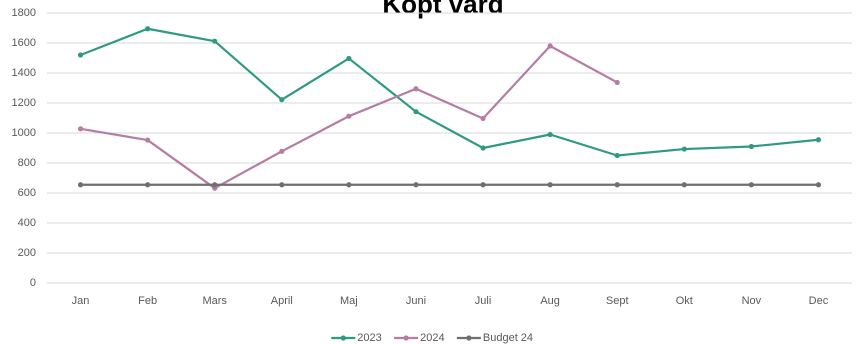  I want to click on y-tick-label: 1200, so click(24, 103).